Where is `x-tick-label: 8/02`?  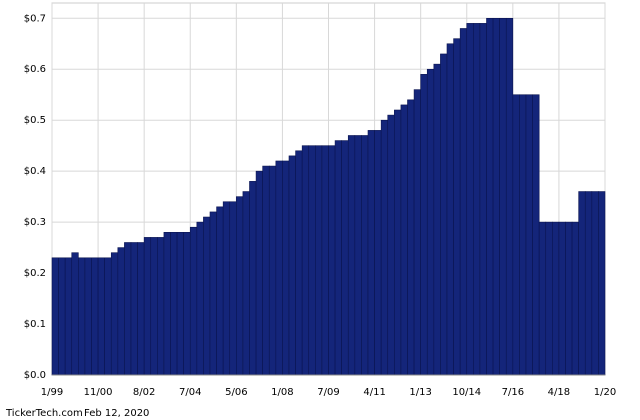
x-tick-label: 8/02 is located at coordinates (144, 392).